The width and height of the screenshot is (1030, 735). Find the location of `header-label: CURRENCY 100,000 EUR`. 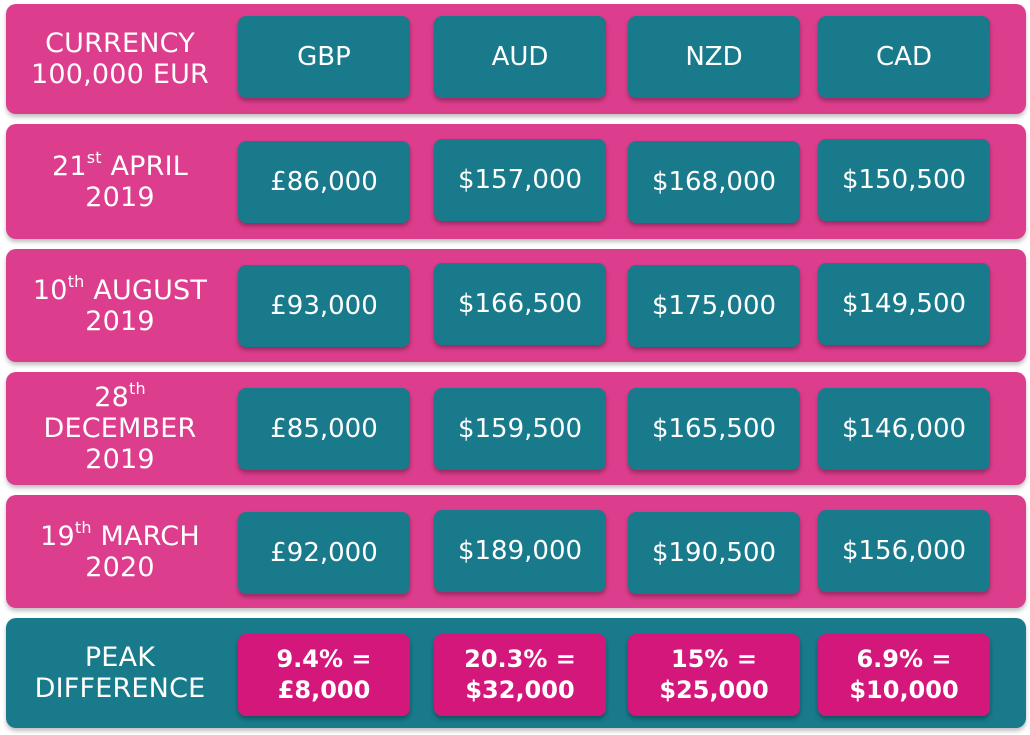

header-label: CURRENCY 100,000 EUR is located at coordinates (120, 59).